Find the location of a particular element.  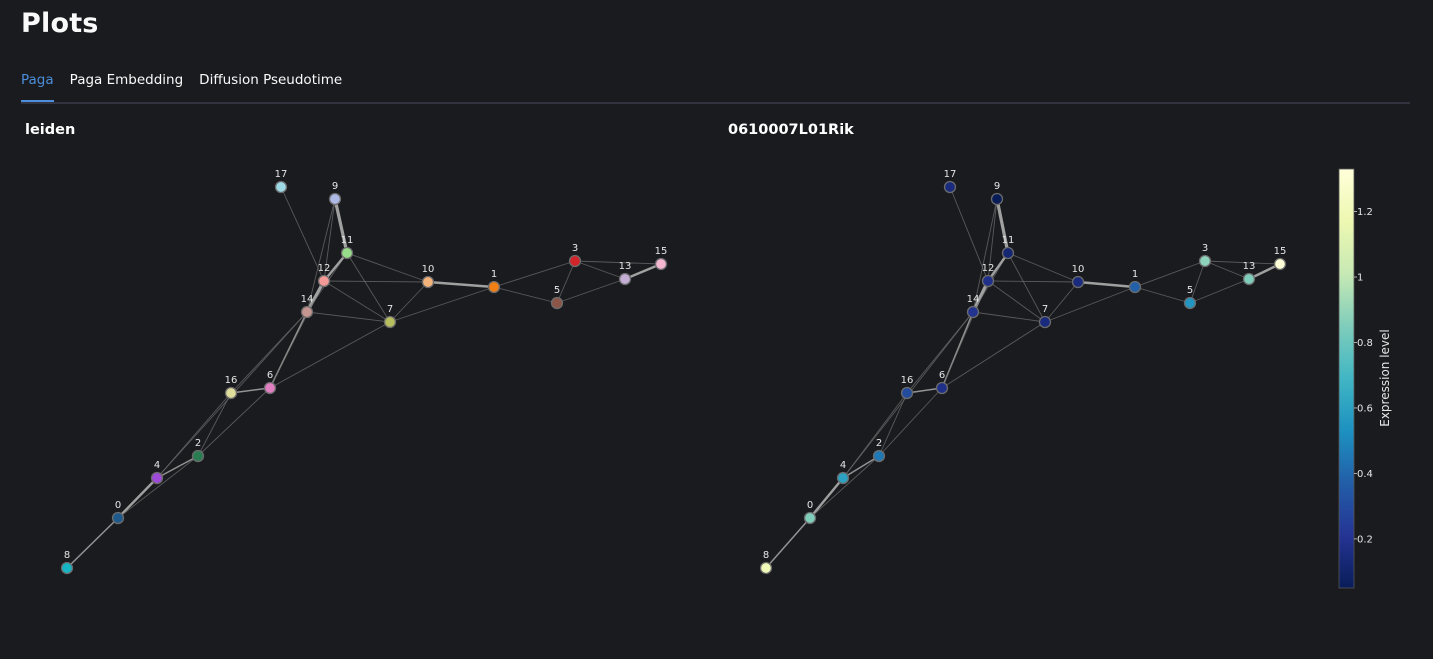

leiden-node-label-10: 10 is located at coordinates (428, 269).